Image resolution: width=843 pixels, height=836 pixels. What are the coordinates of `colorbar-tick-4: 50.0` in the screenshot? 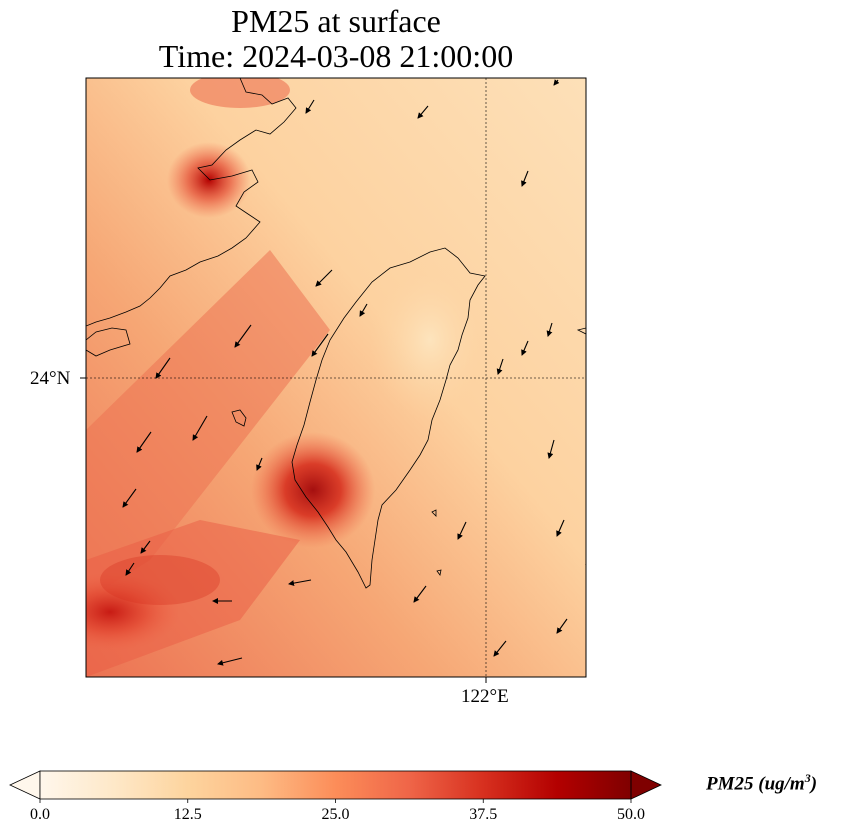 It's located at (631, 814).